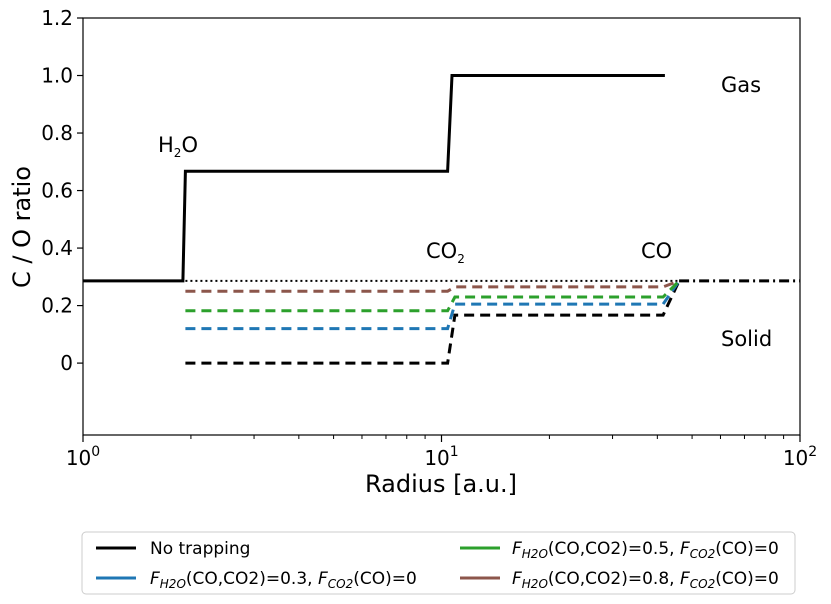 The width and height of the screenshot is (831, 604). I want to click on y-tick-label: 0, so click(66, 363).